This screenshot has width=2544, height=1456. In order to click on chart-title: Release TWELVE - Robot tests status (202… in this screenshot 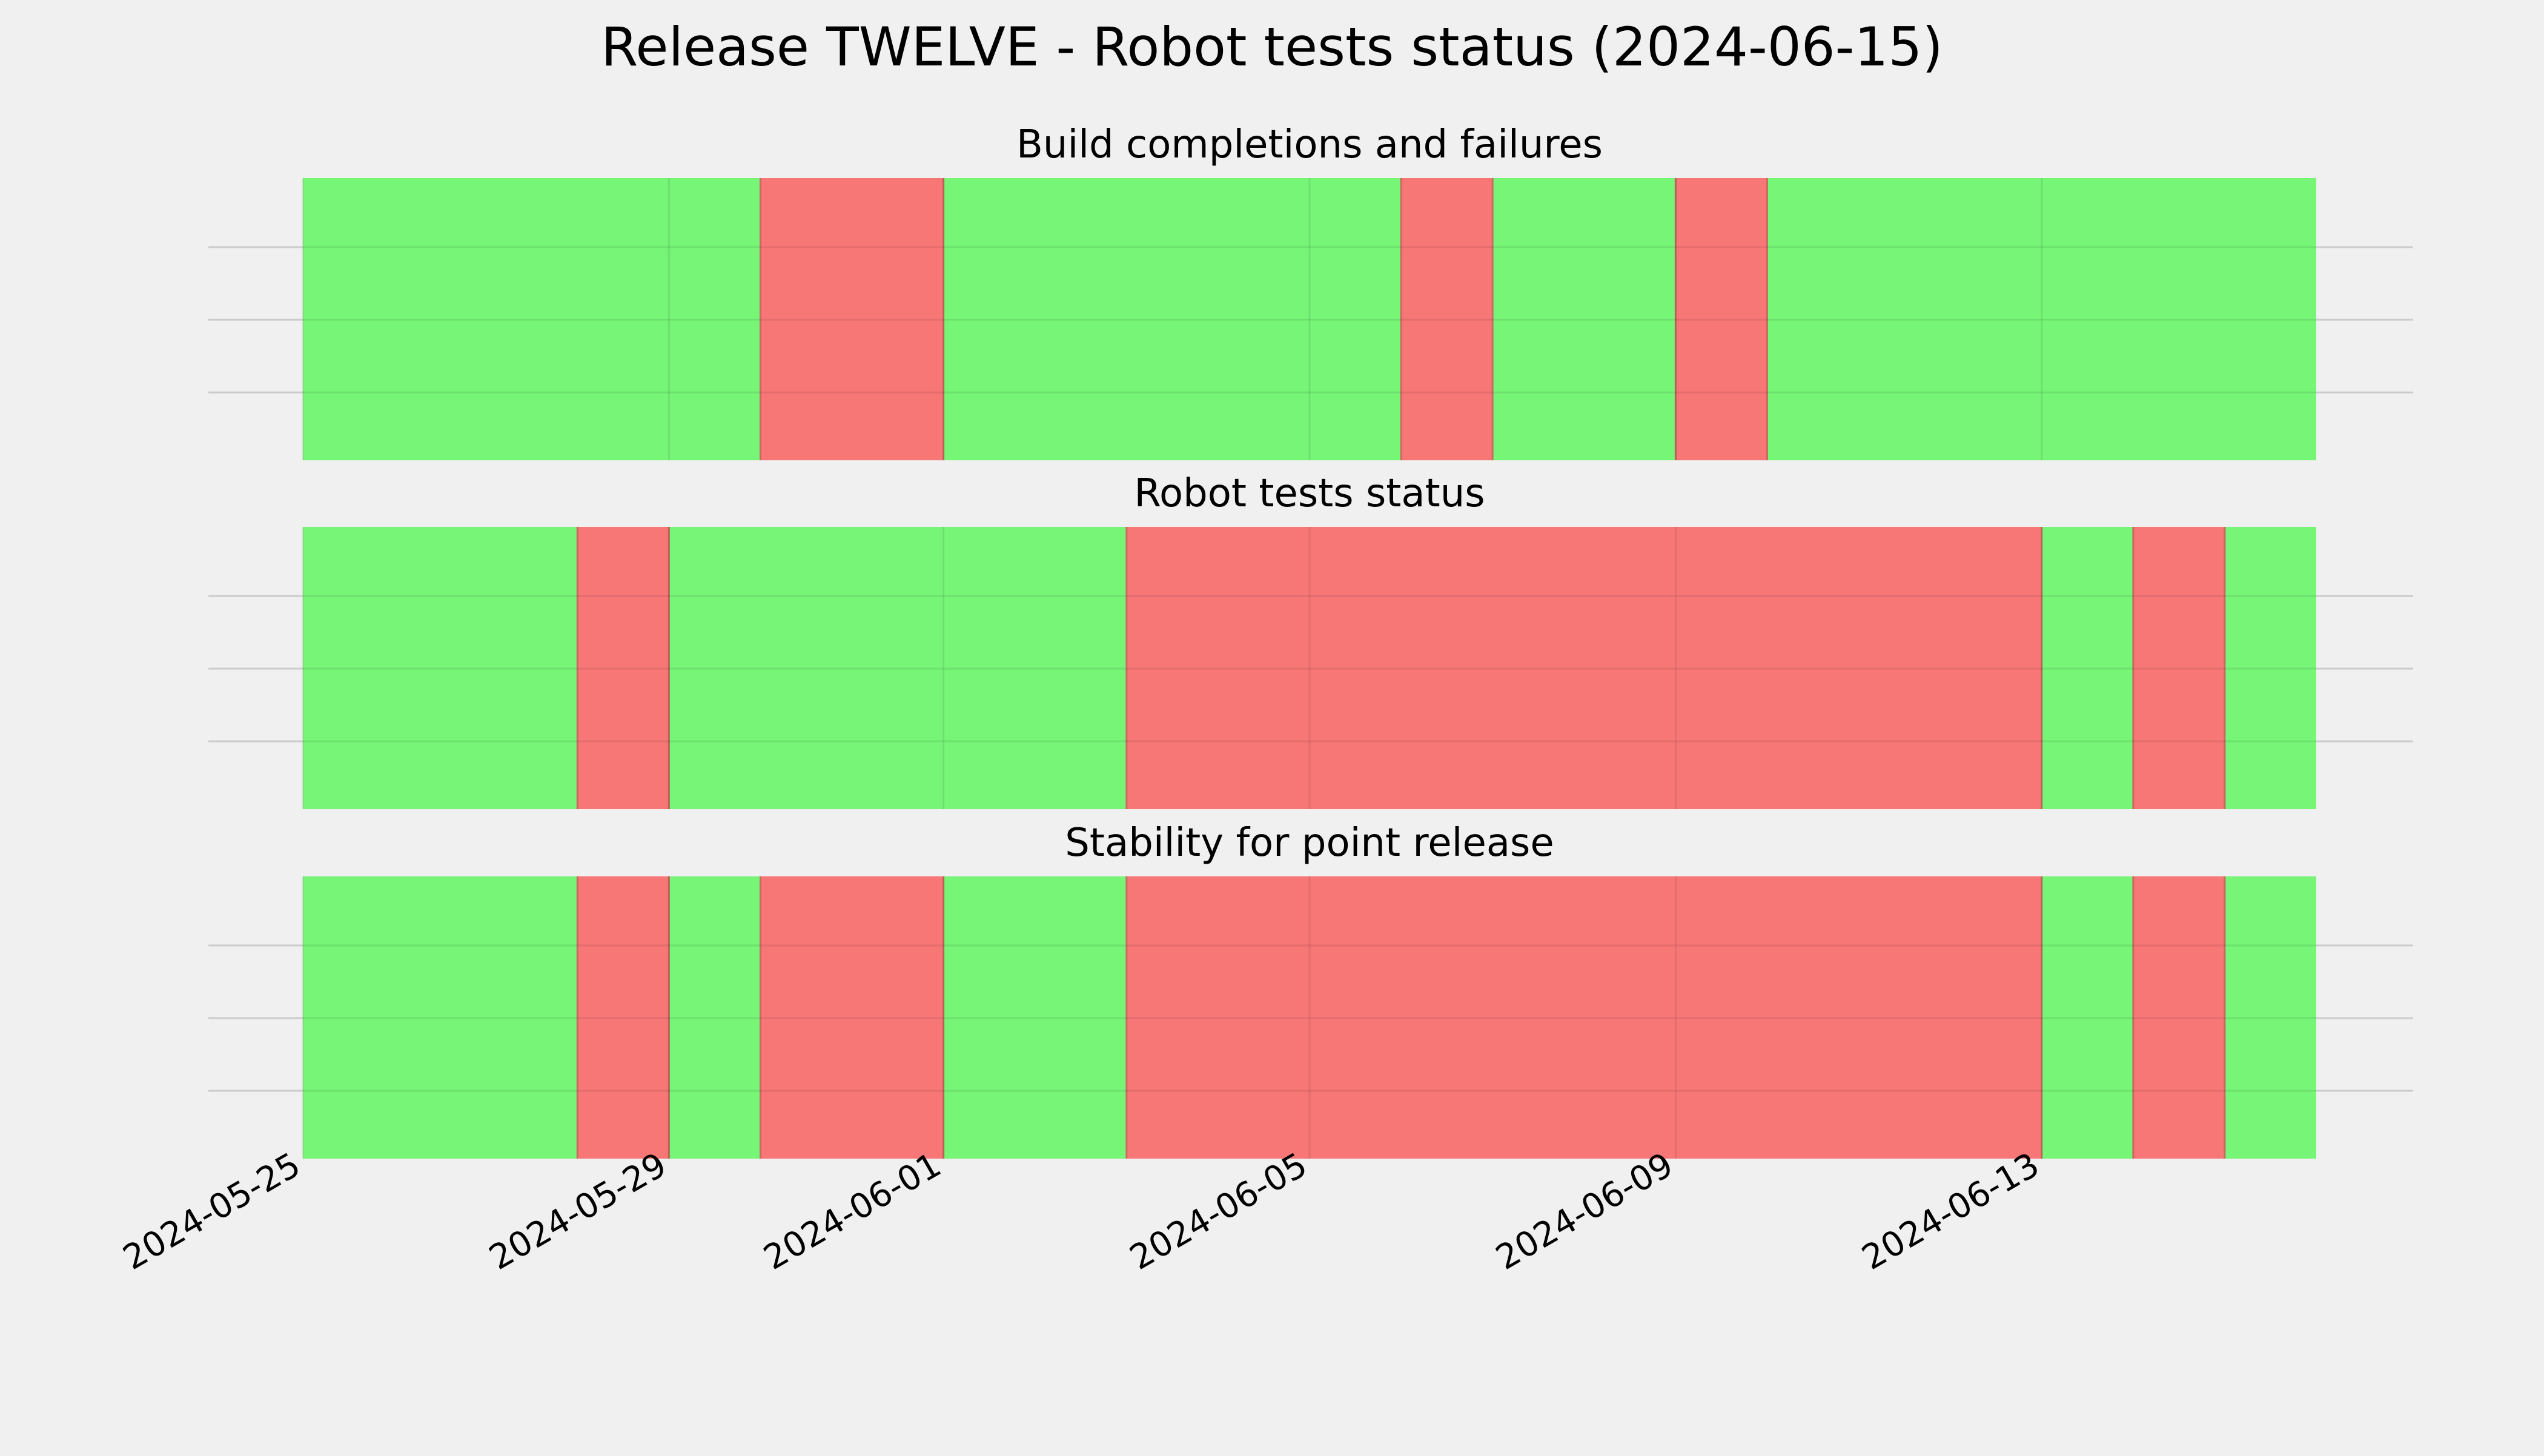, I will do `click(1272, 47)`.